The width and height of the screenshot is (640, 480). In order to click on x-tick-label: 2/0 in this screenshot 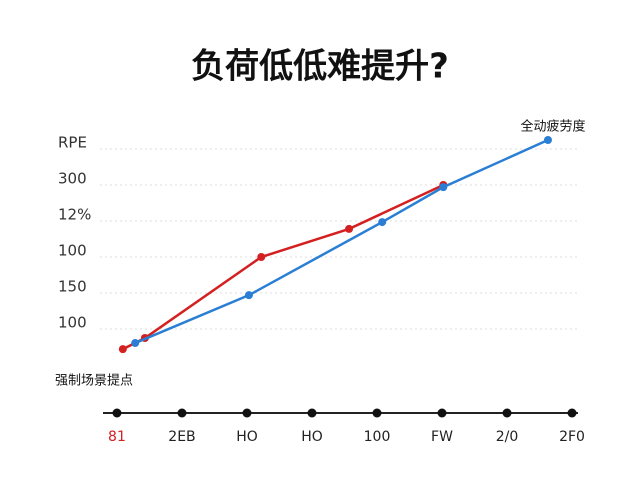, I will do `click(507, 437)`.